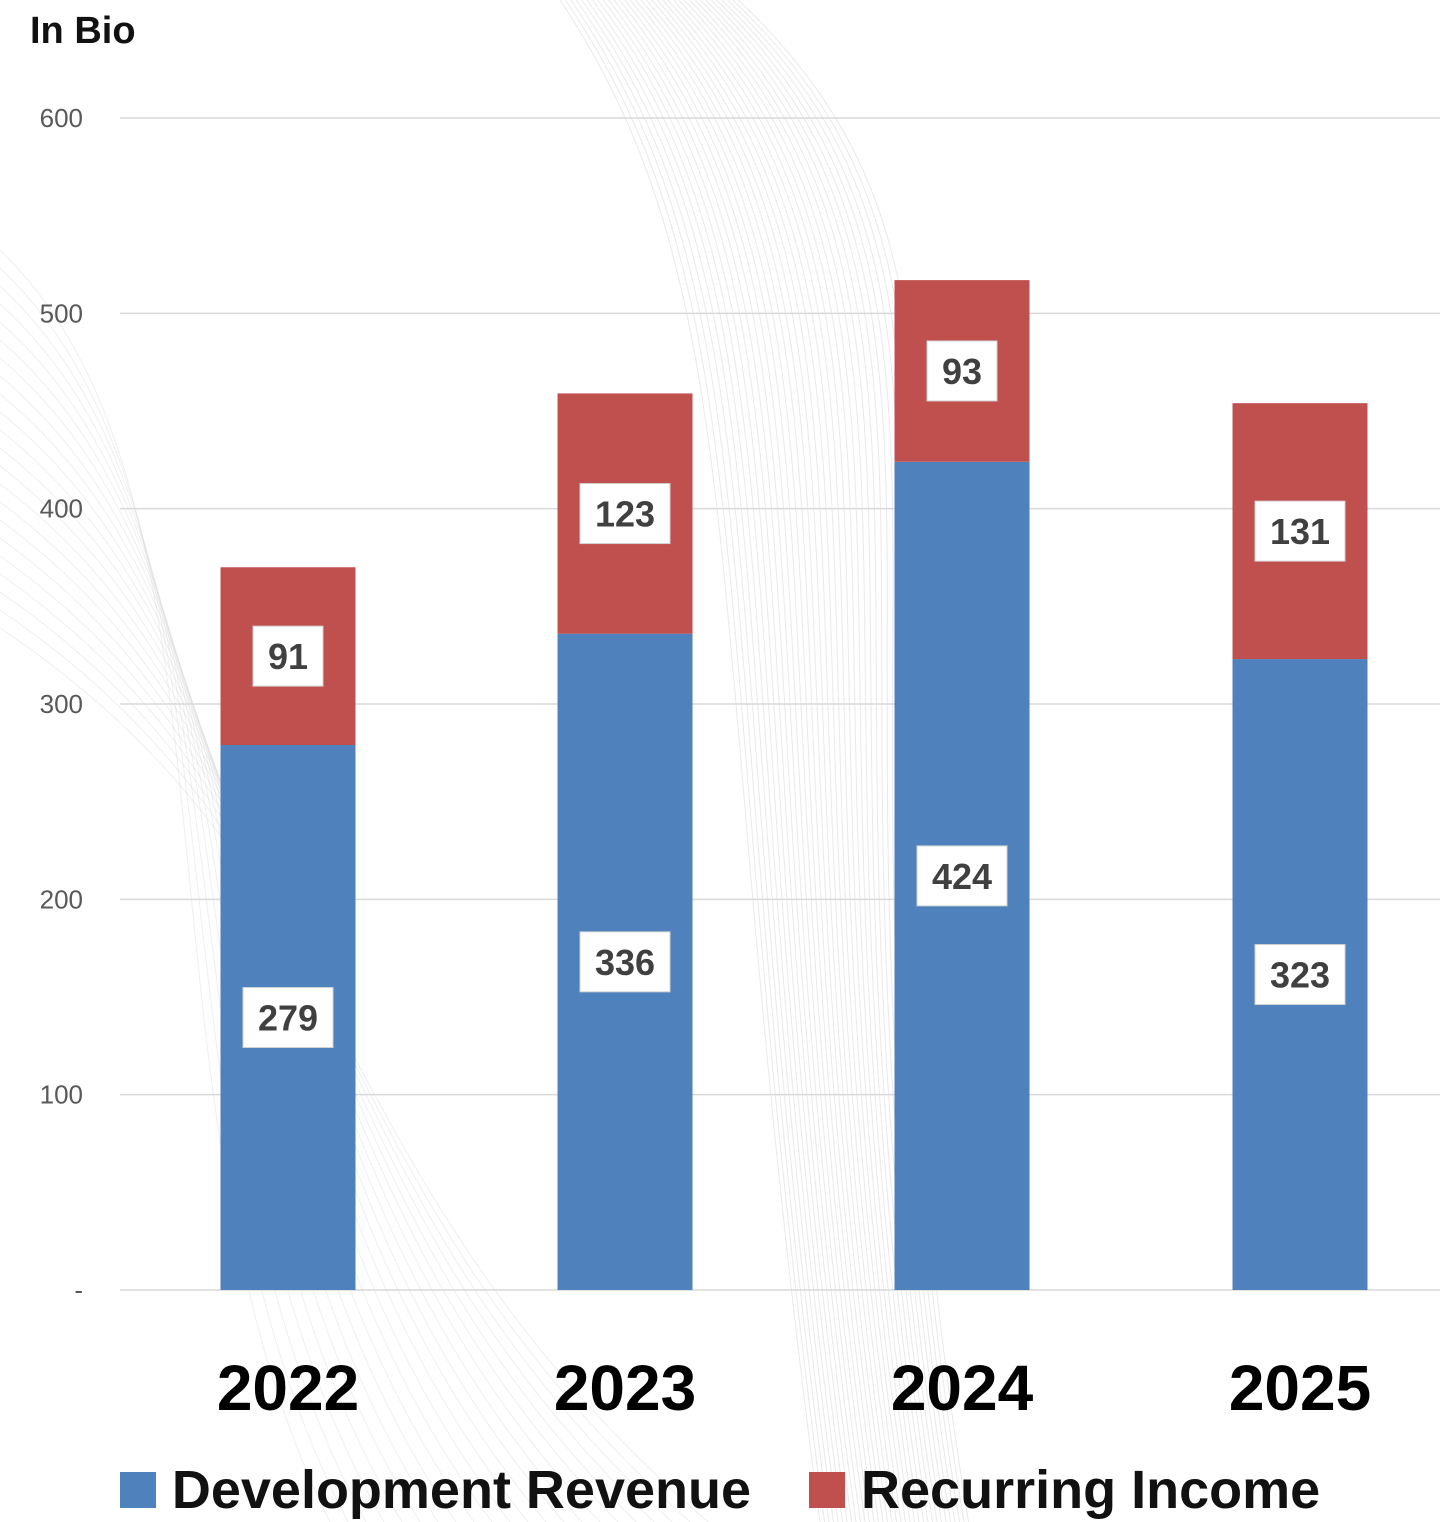 This screenshot has width=1440, height=1522. I want to click on legend-item-development-revenue: Development Revenue, so click(435, 1490).